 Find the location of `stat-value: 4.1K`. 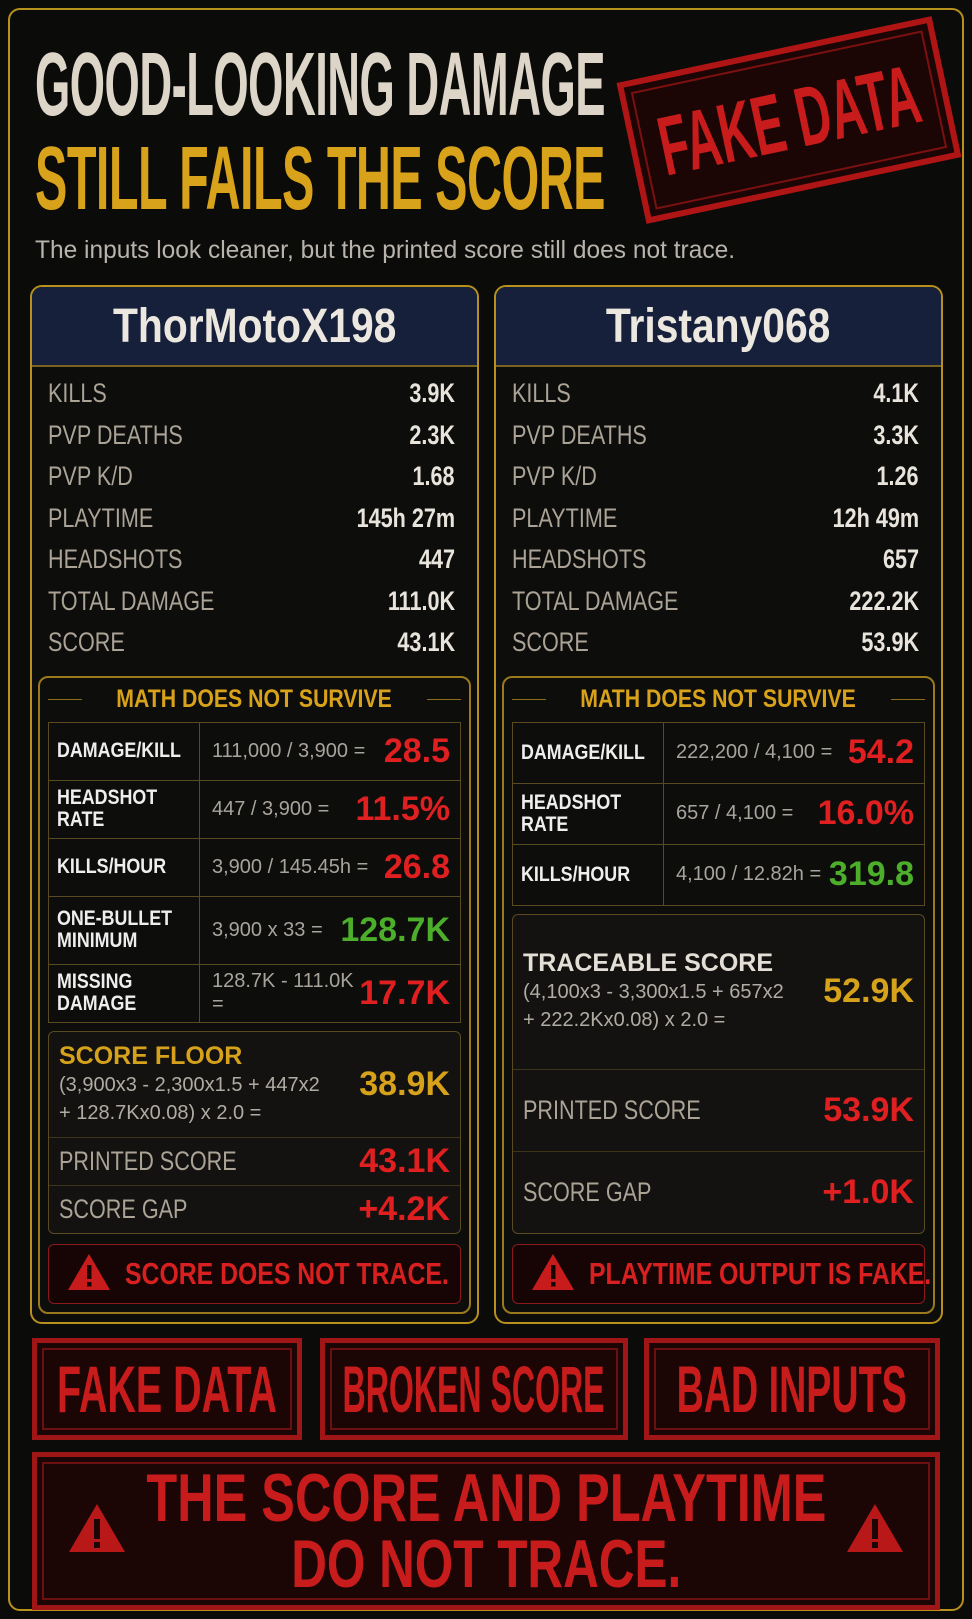

stat-value: 4.1K is located at coordinates (896, 393).